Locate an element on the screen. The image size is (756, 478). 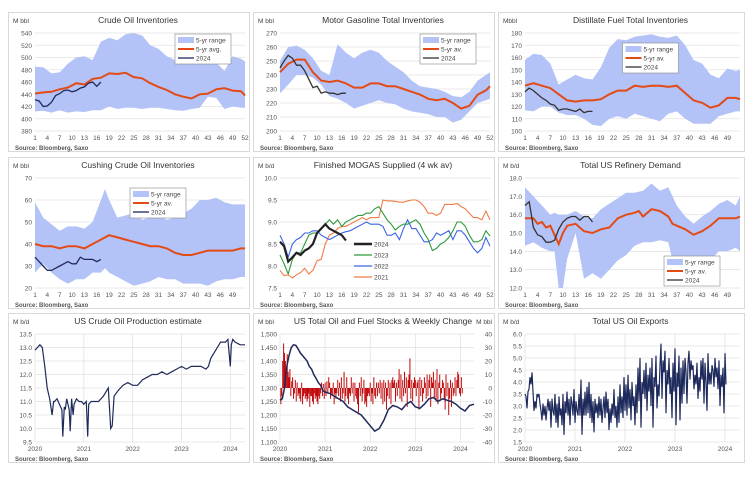
x-tick-label: 13 is located at coordinates (85, 138).